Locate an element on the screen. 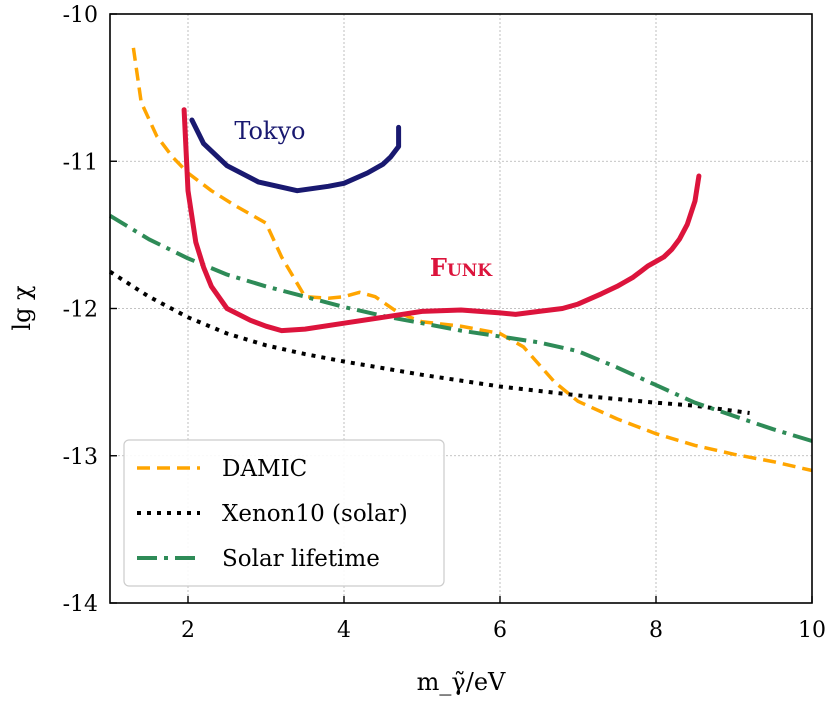 The height and width of the screenshot is (706, 830). y-axis-label: lg χ is located at coordinates (22, 308).